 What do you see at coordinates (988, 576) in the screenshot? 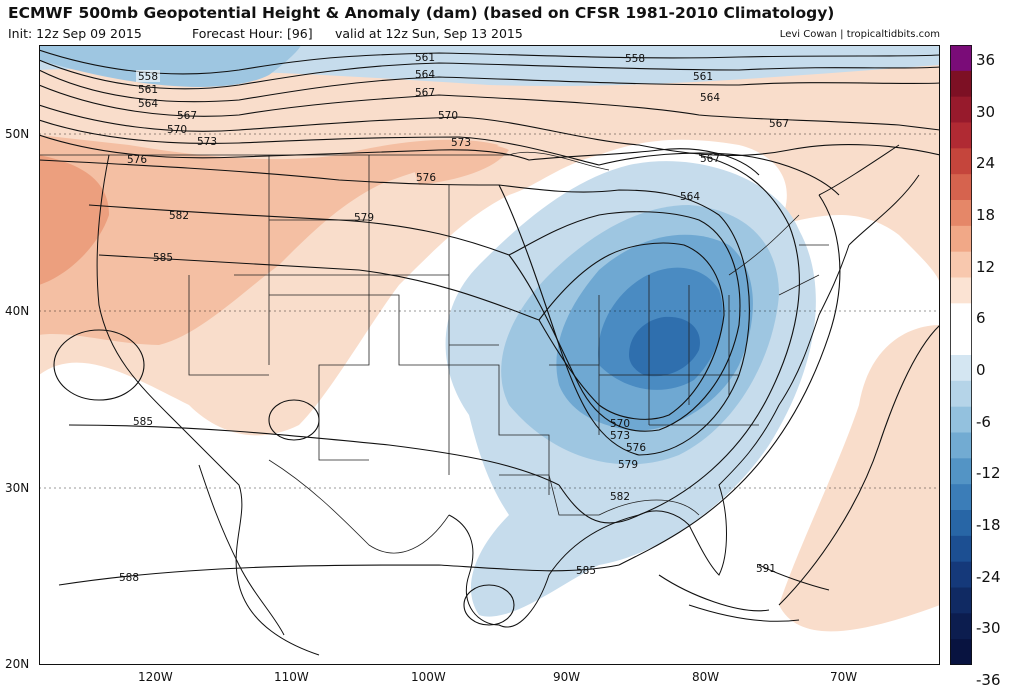
I see `colorbar-label: -24` at bounding box center [988, 576].